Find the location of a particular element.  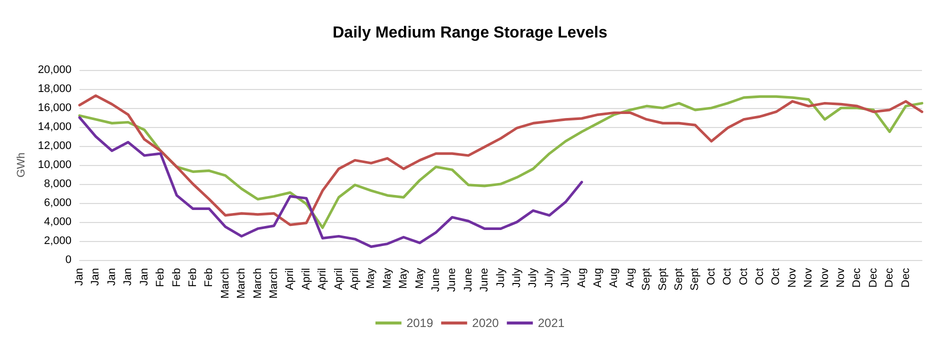

y-tick-label: 16,000 is located at coordinates (55, 108).